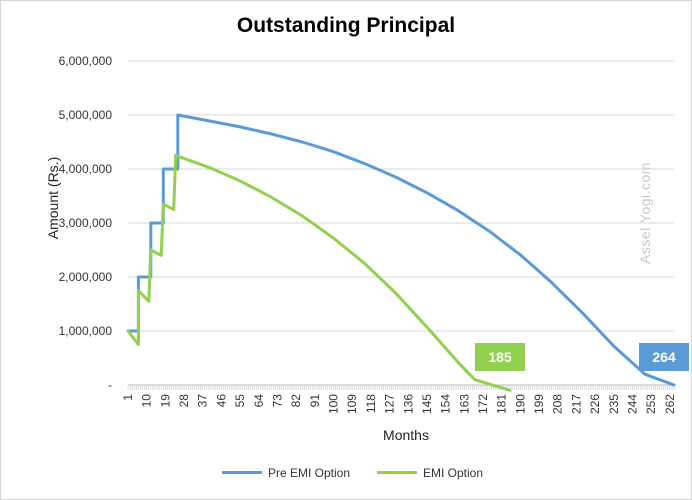  What do you see at coordinates (86, 223) in the screenshot?
I see `y-tick-label: 3,000,000` at bounding box center [86, 223].